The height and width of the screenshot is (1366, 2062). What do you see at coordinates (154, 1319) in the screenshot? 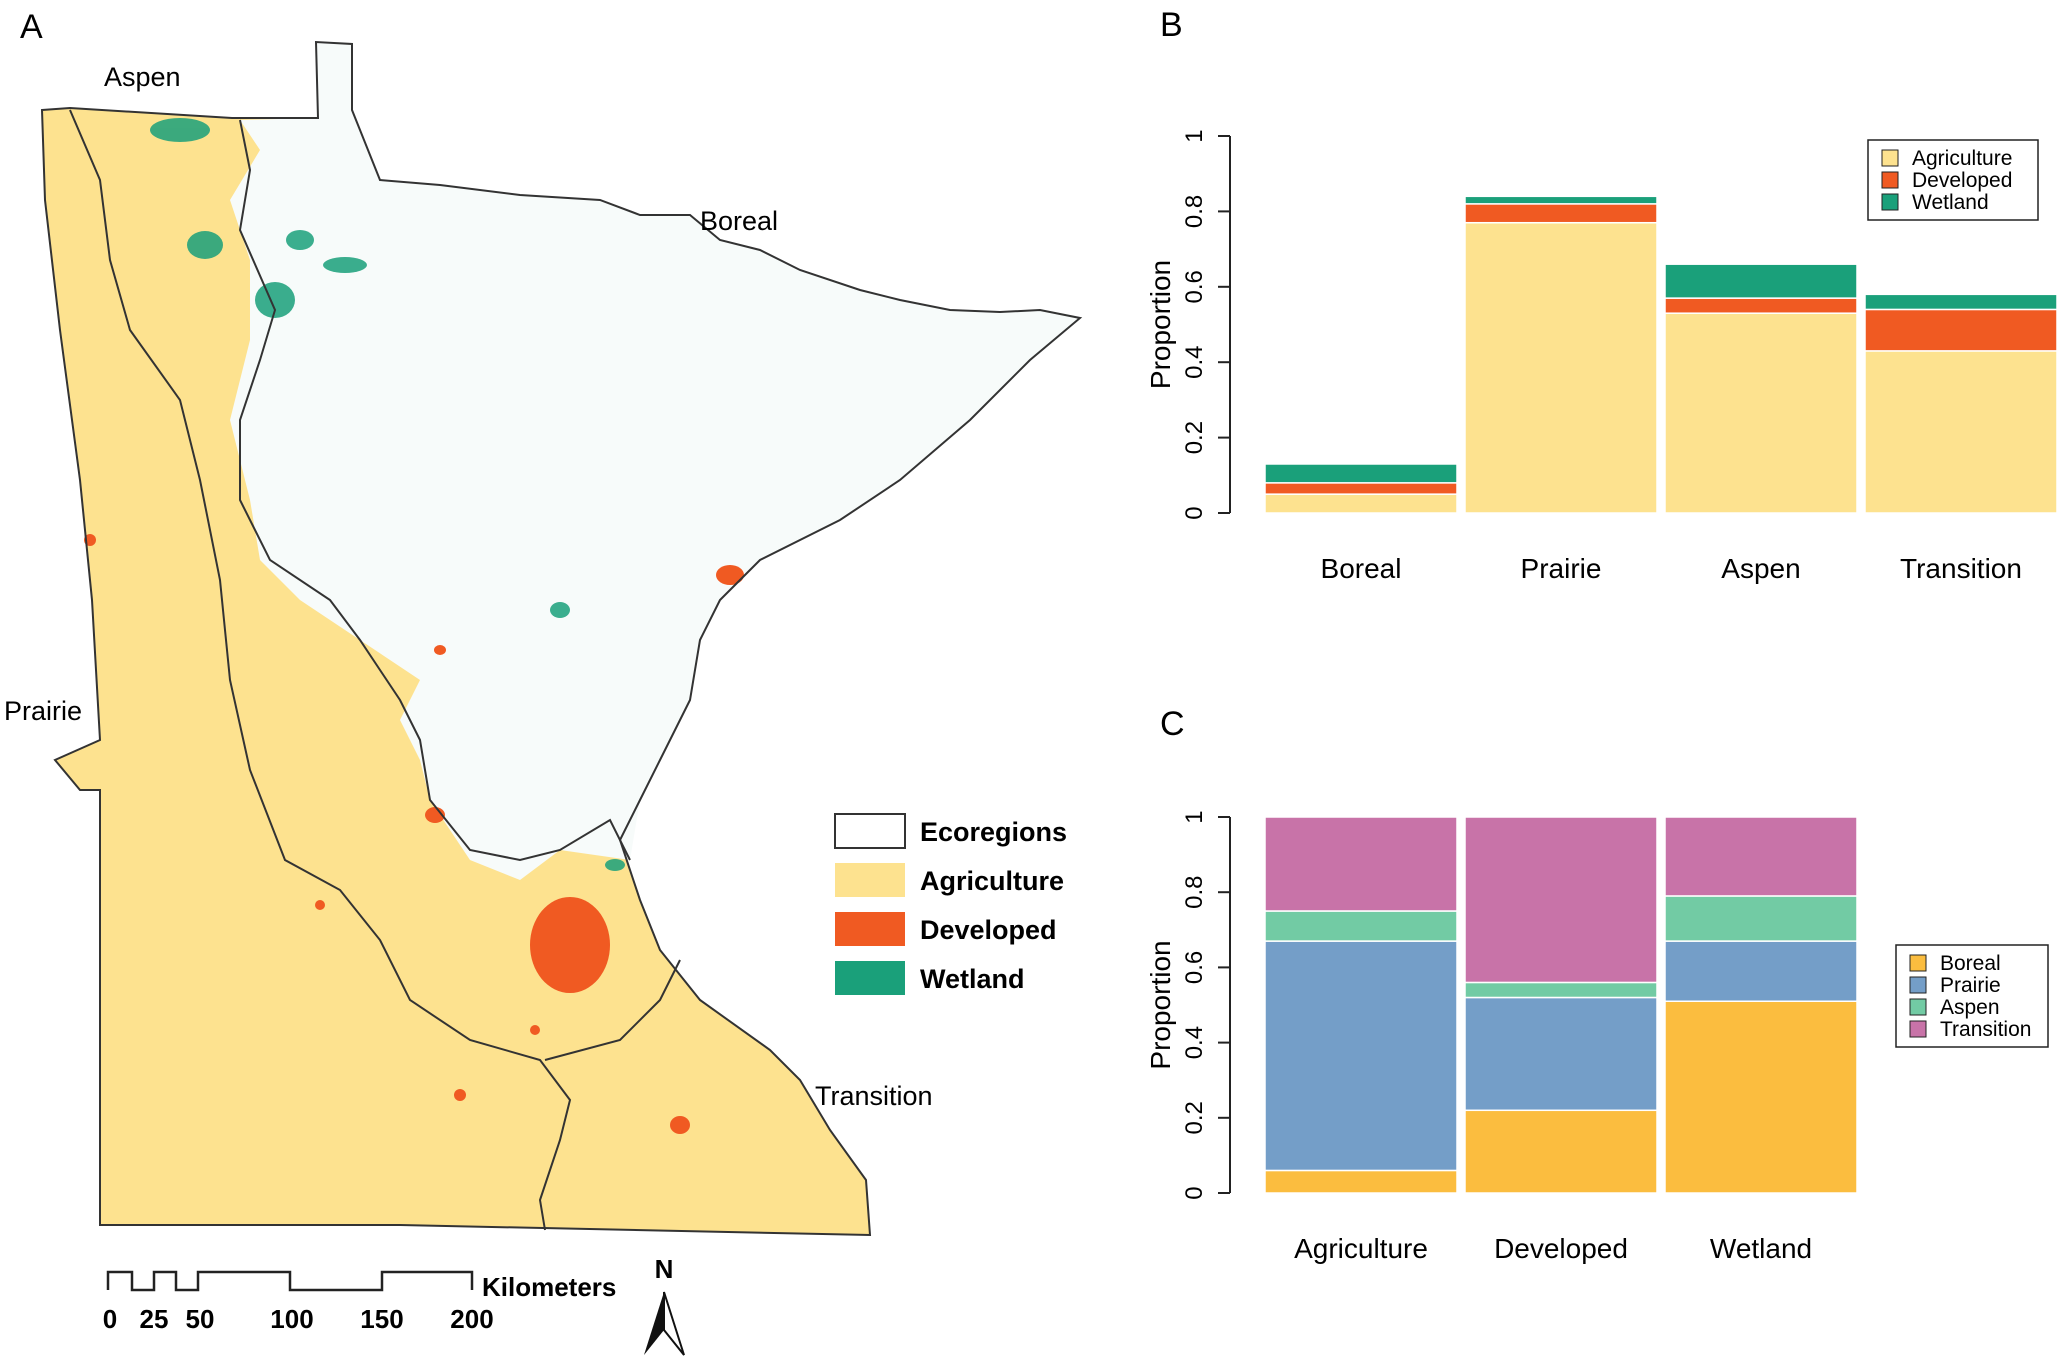
I see `scale-tick-25: 25` at bounding box center [154, 1319].